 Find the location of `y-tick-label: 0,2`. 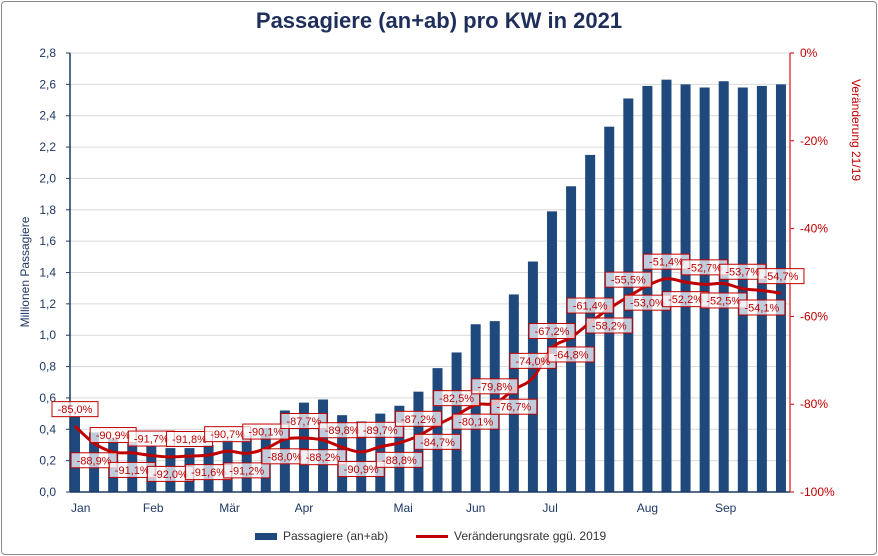

y-tick-label: 0,2 is located at coordinates (47, 461).